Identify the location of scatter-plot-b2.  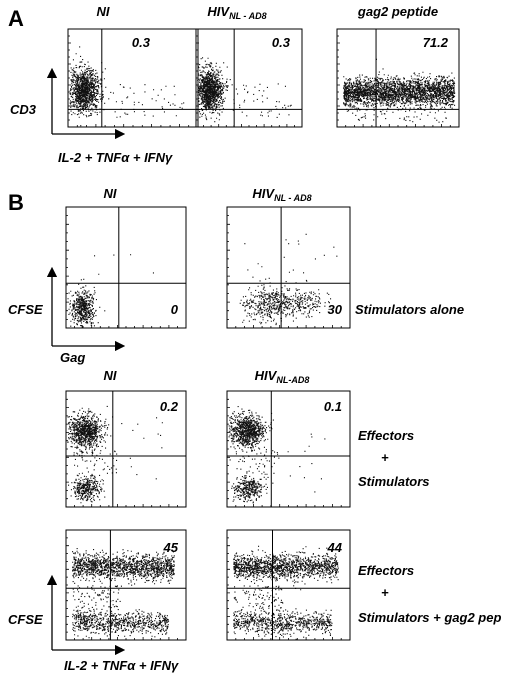
(288, 267).